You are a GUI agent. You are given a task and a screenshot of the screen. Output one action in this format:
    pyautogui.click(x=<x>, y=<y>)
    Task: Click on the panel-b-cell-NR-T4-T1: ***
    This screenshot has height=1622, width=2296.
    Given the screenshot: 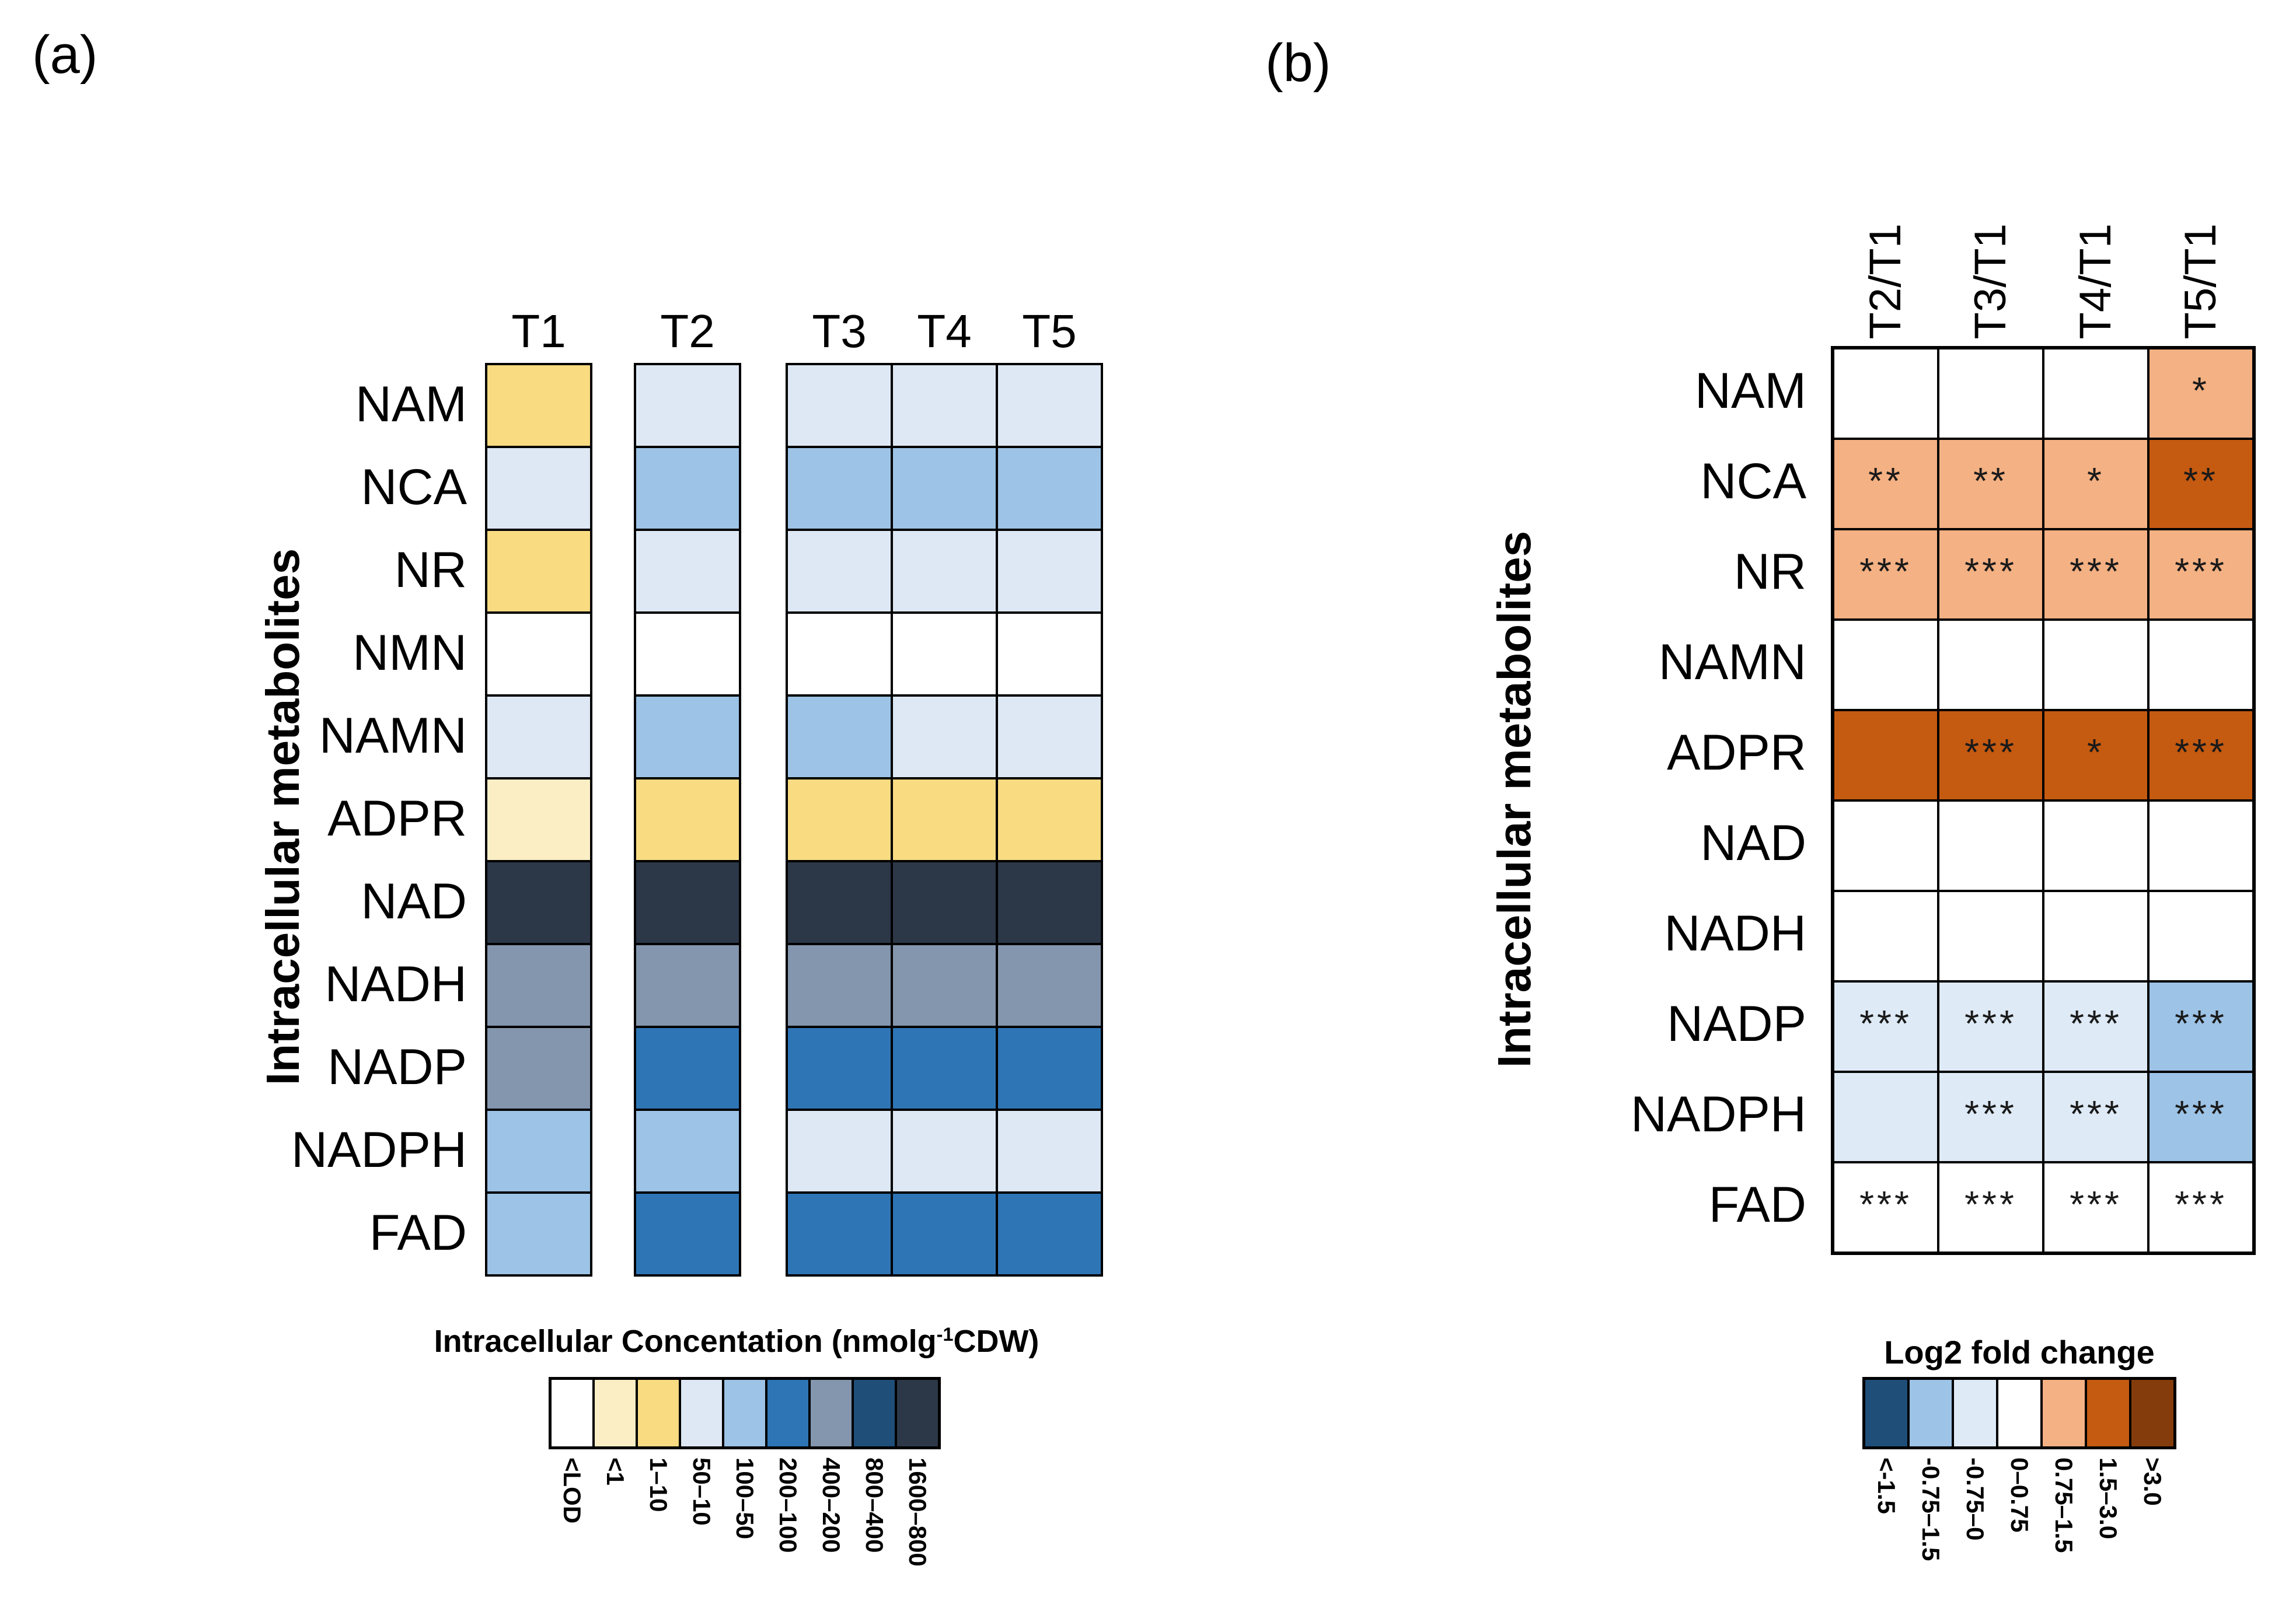 What is the action you would take?
    pyautogui.click(x=2095, y=574)
    